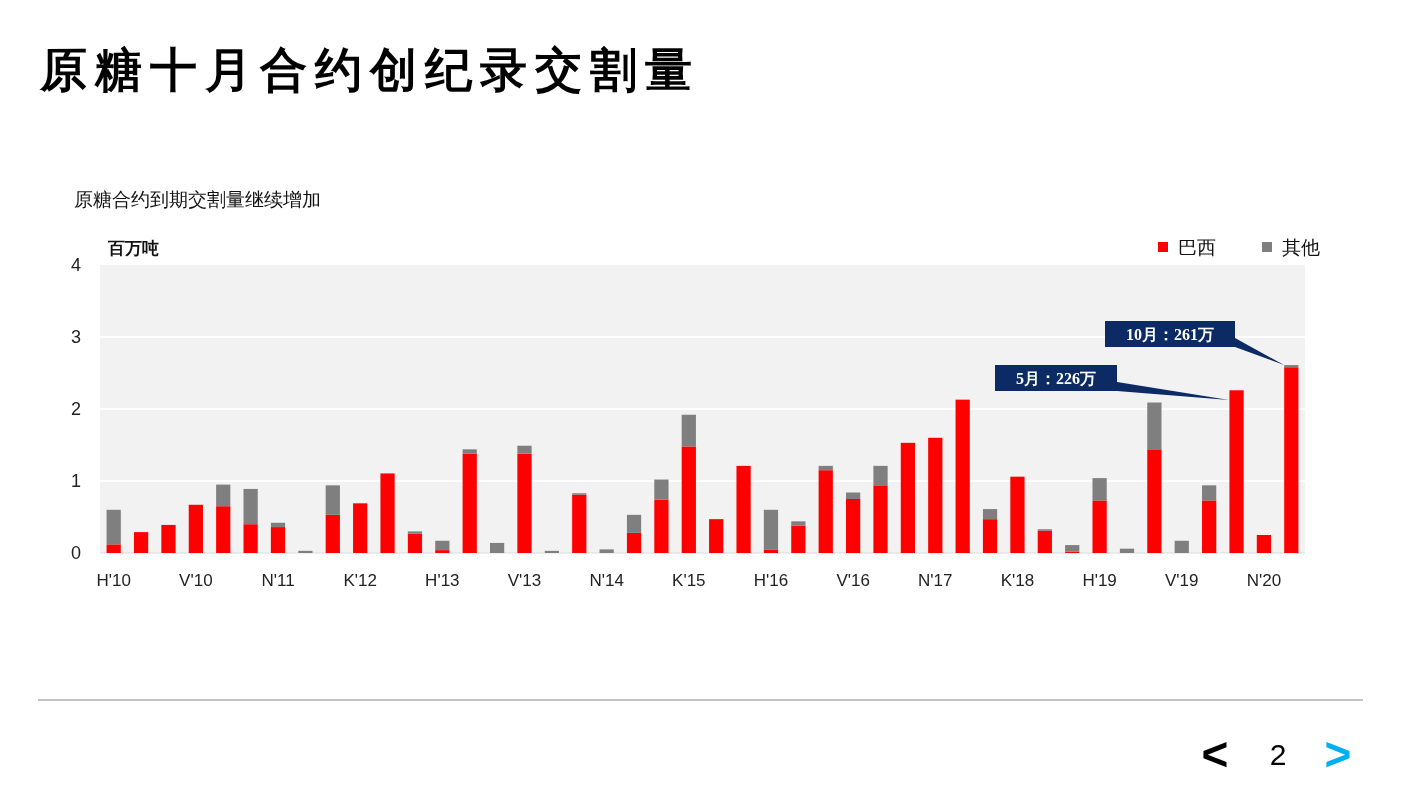  Describe the element at coordinates (1170, 334) in the screenshot. I see `annotation: 10月：261万` at that location.